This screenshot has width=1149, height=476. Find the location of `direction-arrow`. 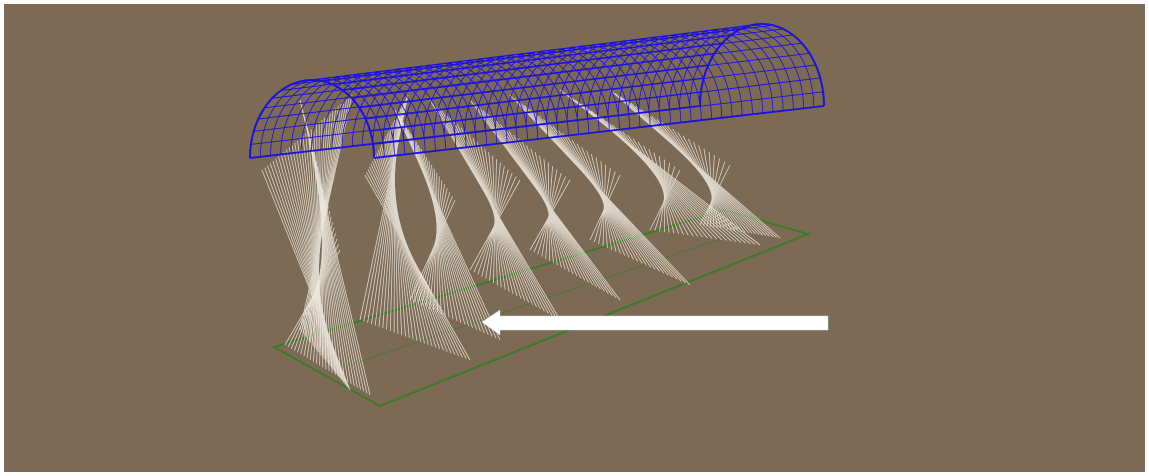

direction-arrow is located at coordinates (655, 322).